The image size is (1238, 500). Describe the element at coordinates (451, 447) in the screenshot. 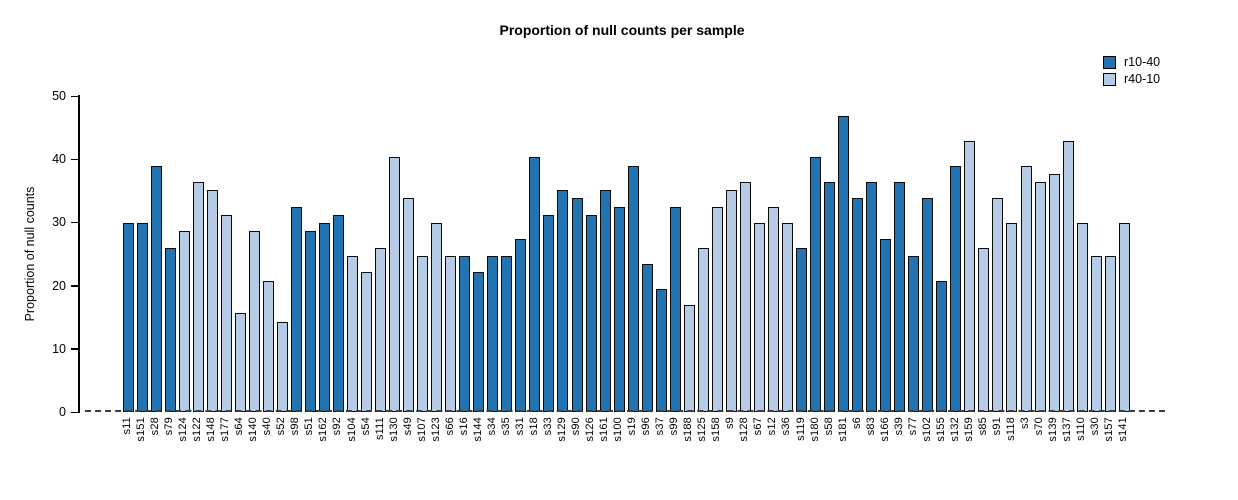

I see `x-label-cell: s66` at that location.